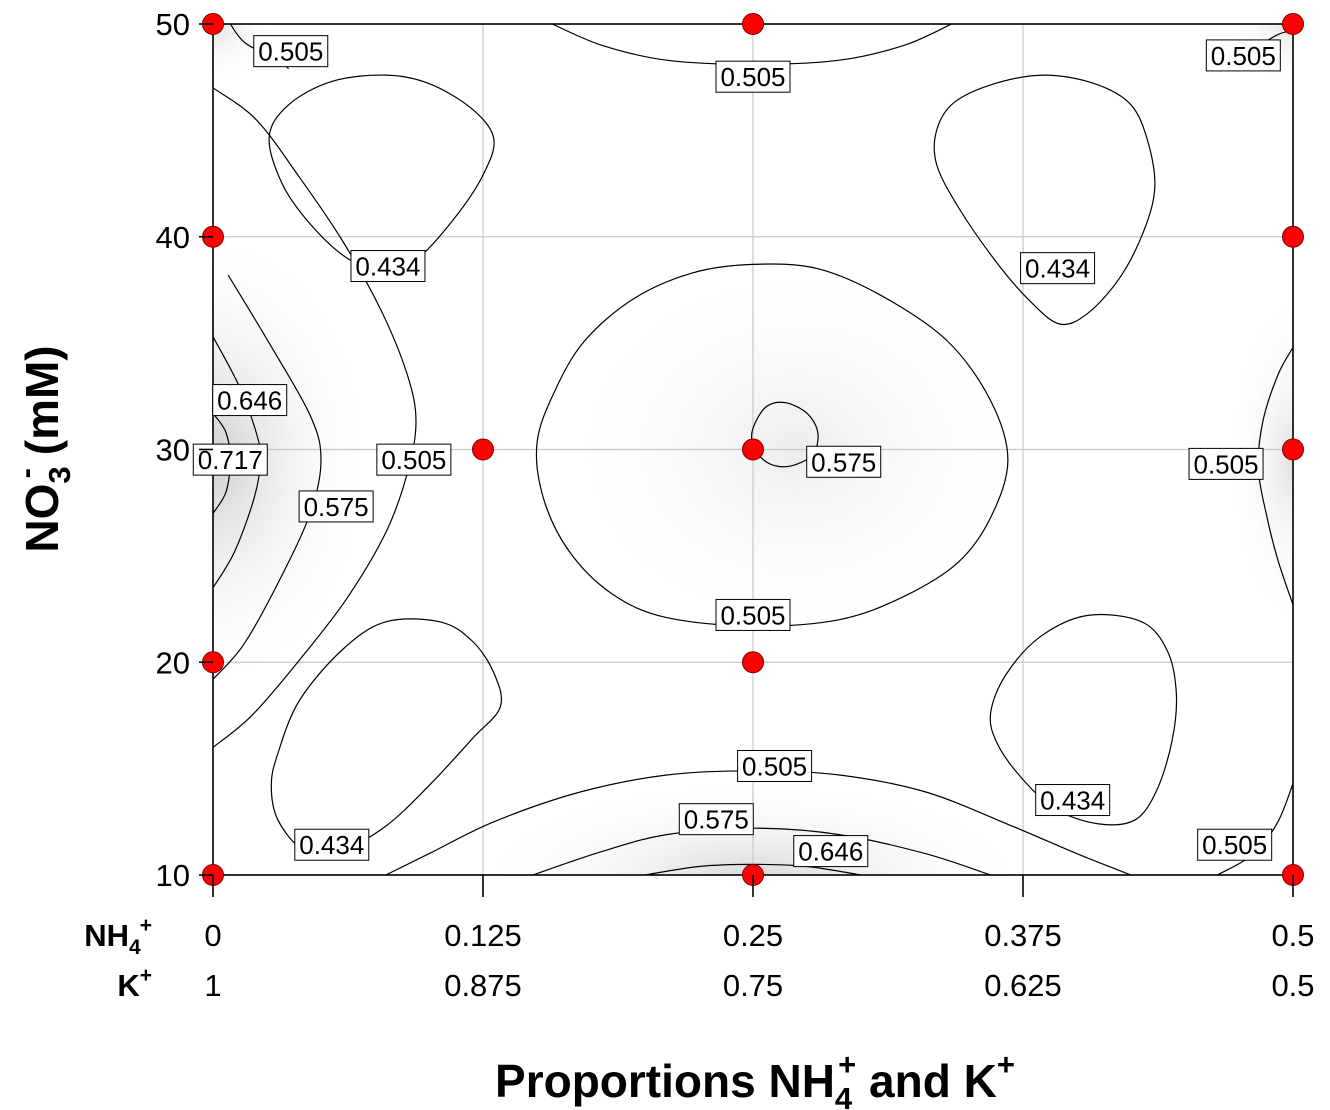 The height and width of the screenshot is (1110, 1330). I want to click on y-tick-label: 20, so click(173, 662).